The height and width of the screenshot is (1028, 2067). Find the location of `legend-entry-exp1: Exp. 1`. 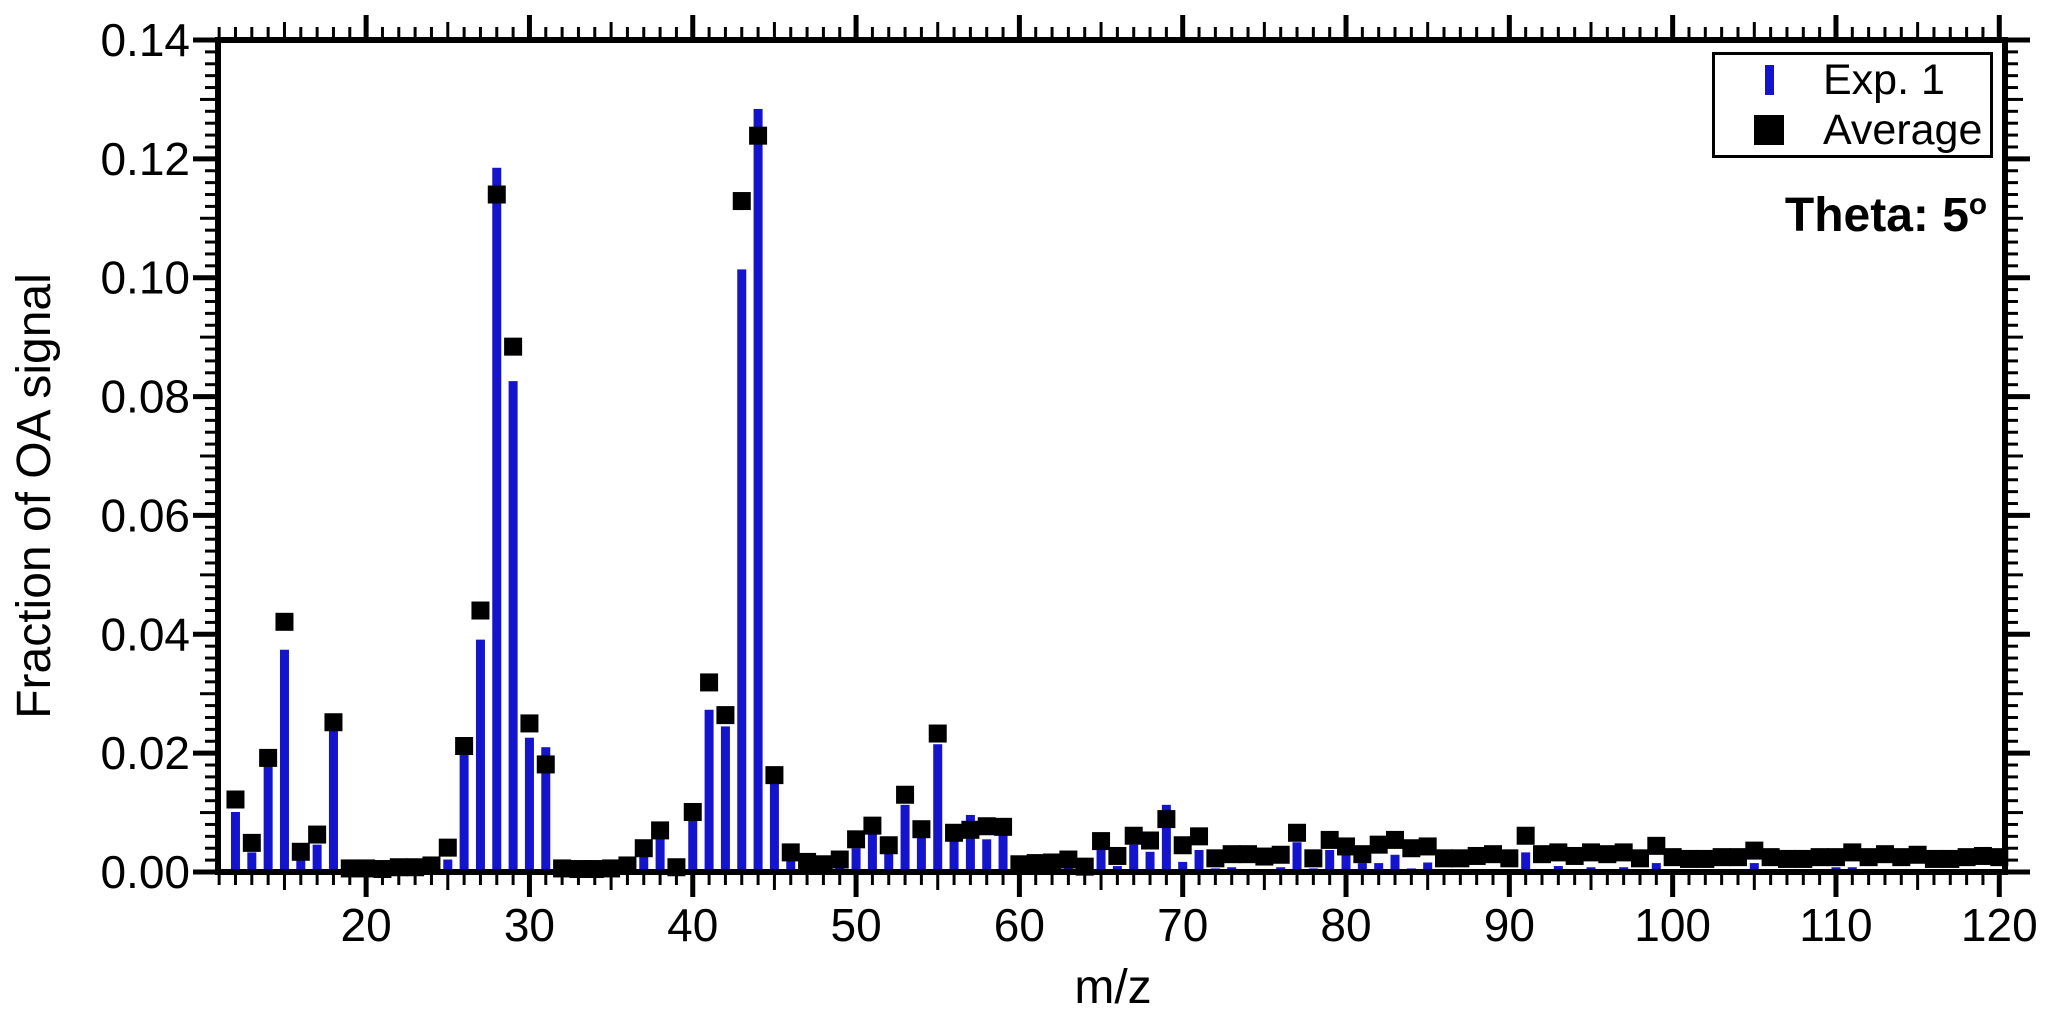

legend-entry-exp1: Exp. 1 is located at coordinates (1852, 80).